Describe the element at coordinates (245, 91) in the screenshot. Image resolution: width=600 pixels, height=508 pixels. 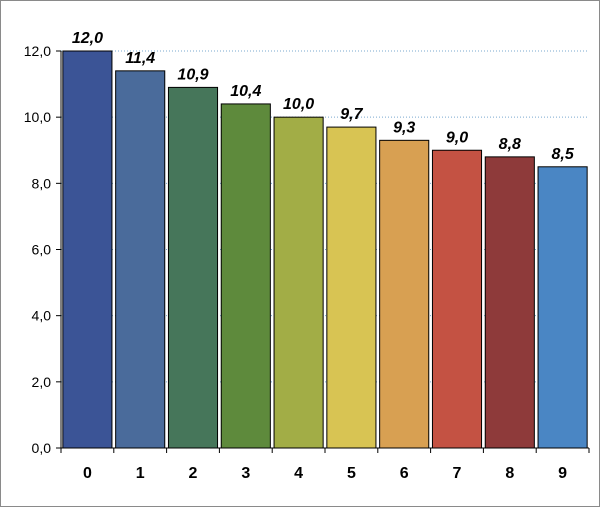
I see `data-label: 10,4` at that location.